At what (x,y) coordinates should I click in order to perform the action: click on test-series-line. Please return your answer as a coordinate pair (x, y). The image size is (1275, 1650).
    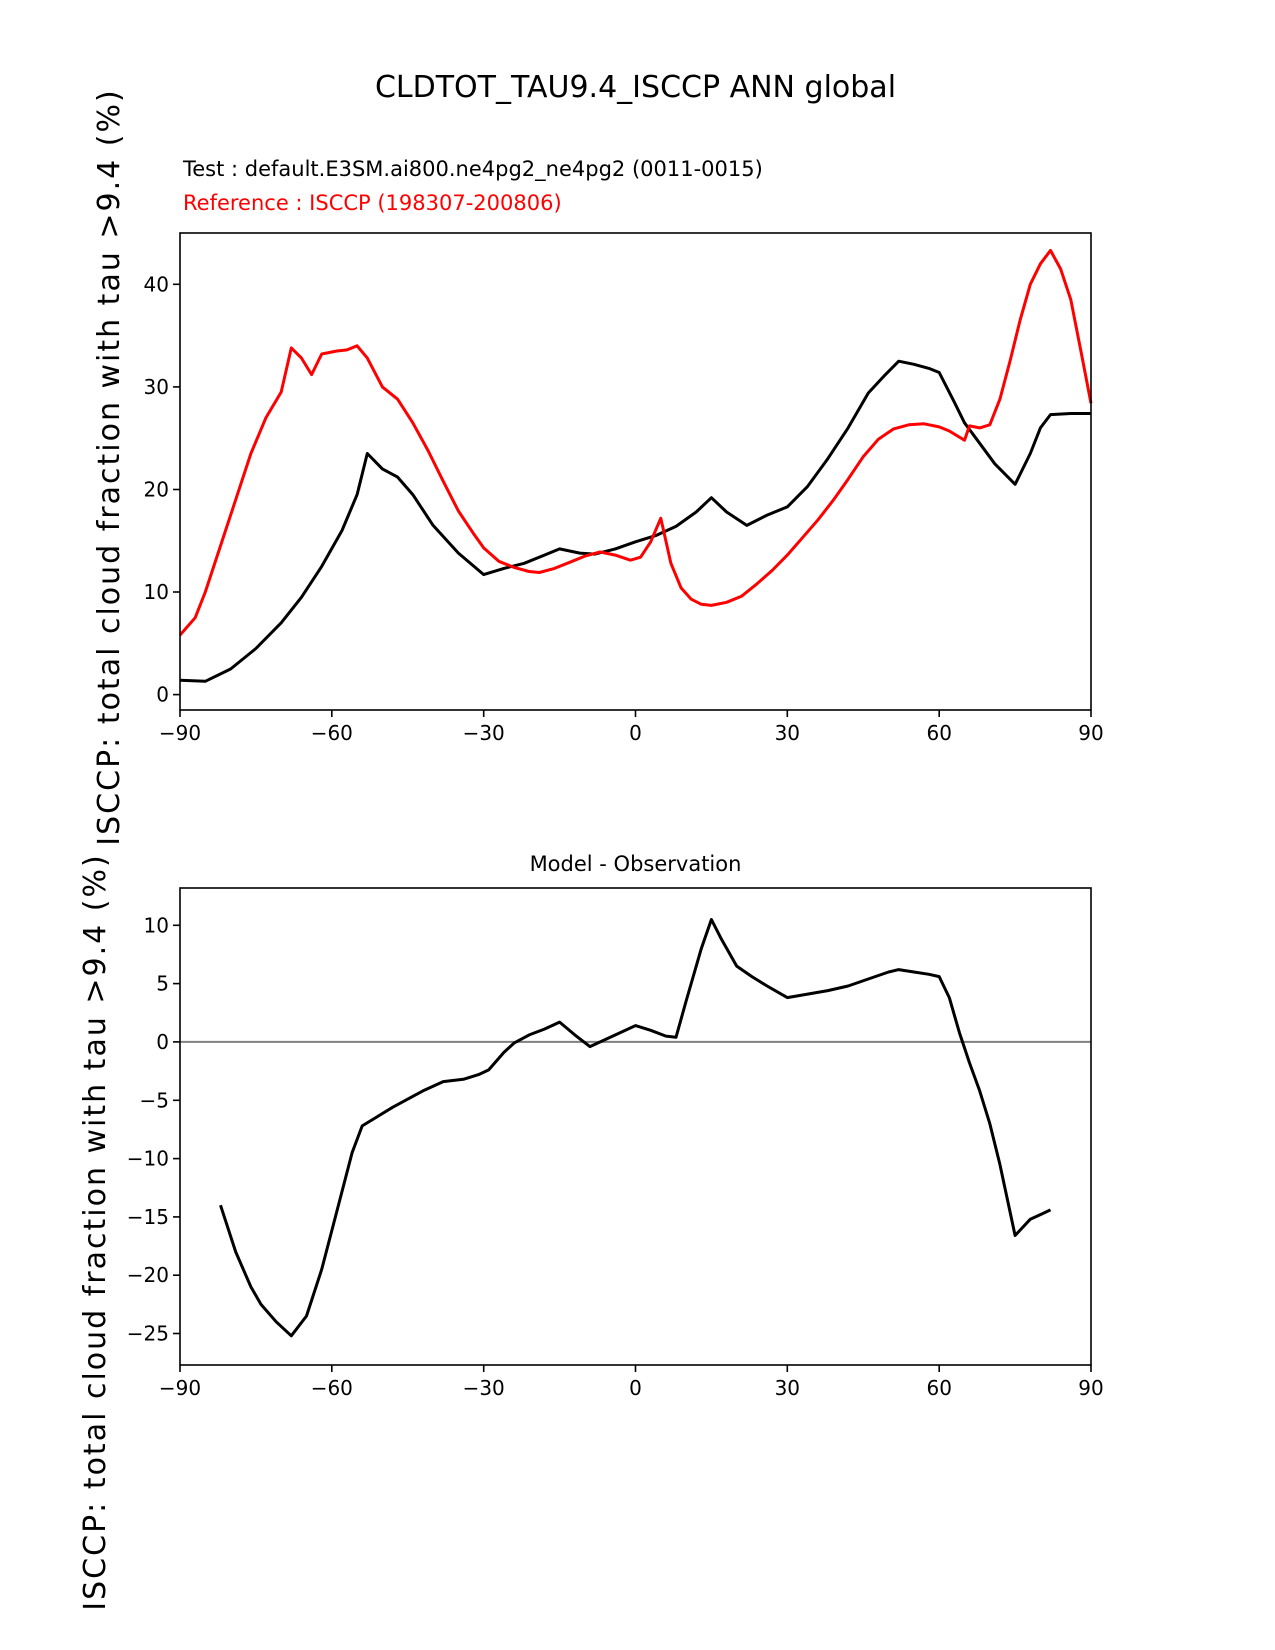
    Looking at the image, I should click on (635, 521).